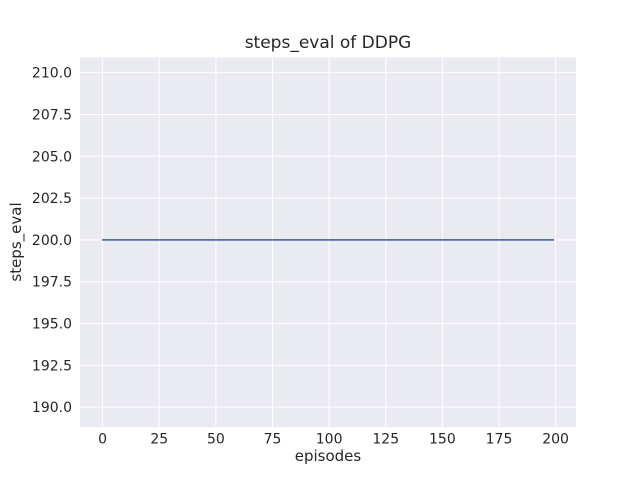 This screenshot has width=640, height=480. What do you see at coordinates (328, 456) in the screenshot?
I see `x-axis-label: episodes` at bounding box center [328, 456].